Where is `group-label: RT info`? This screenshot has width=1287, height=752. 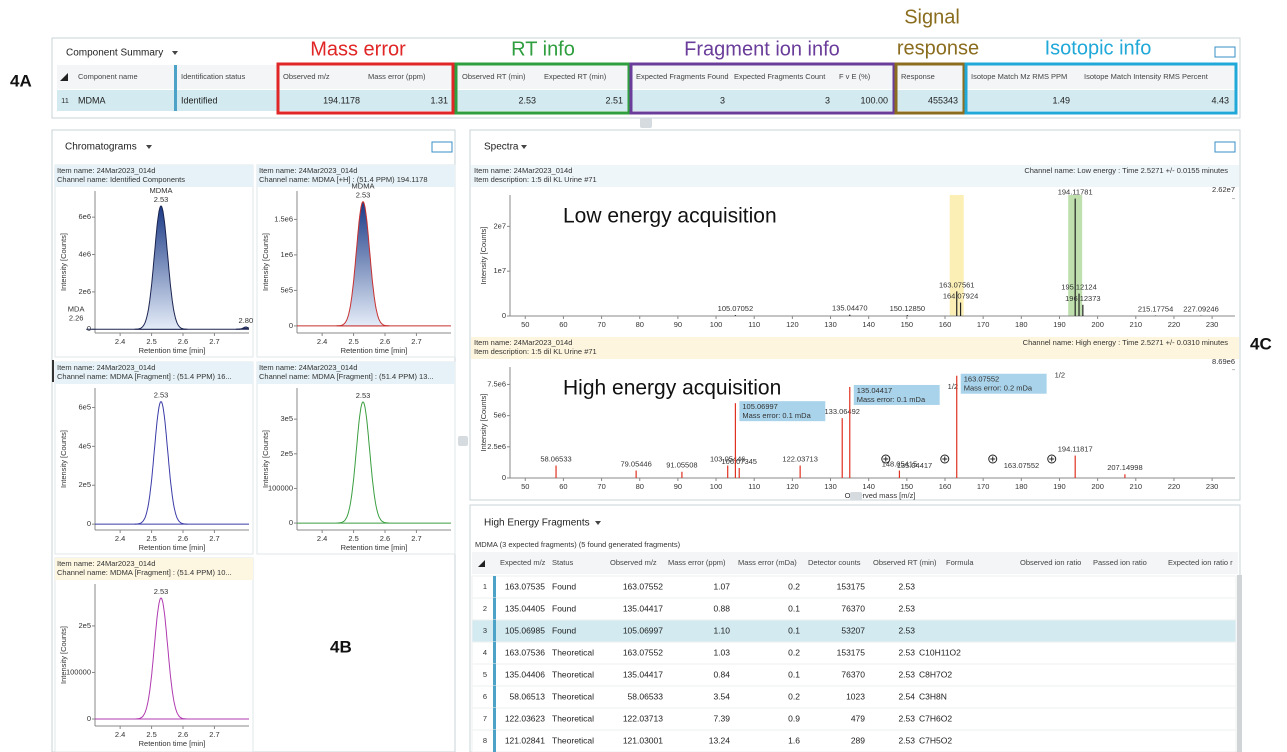
group-label: RT info is located at coordinates (543, 49).